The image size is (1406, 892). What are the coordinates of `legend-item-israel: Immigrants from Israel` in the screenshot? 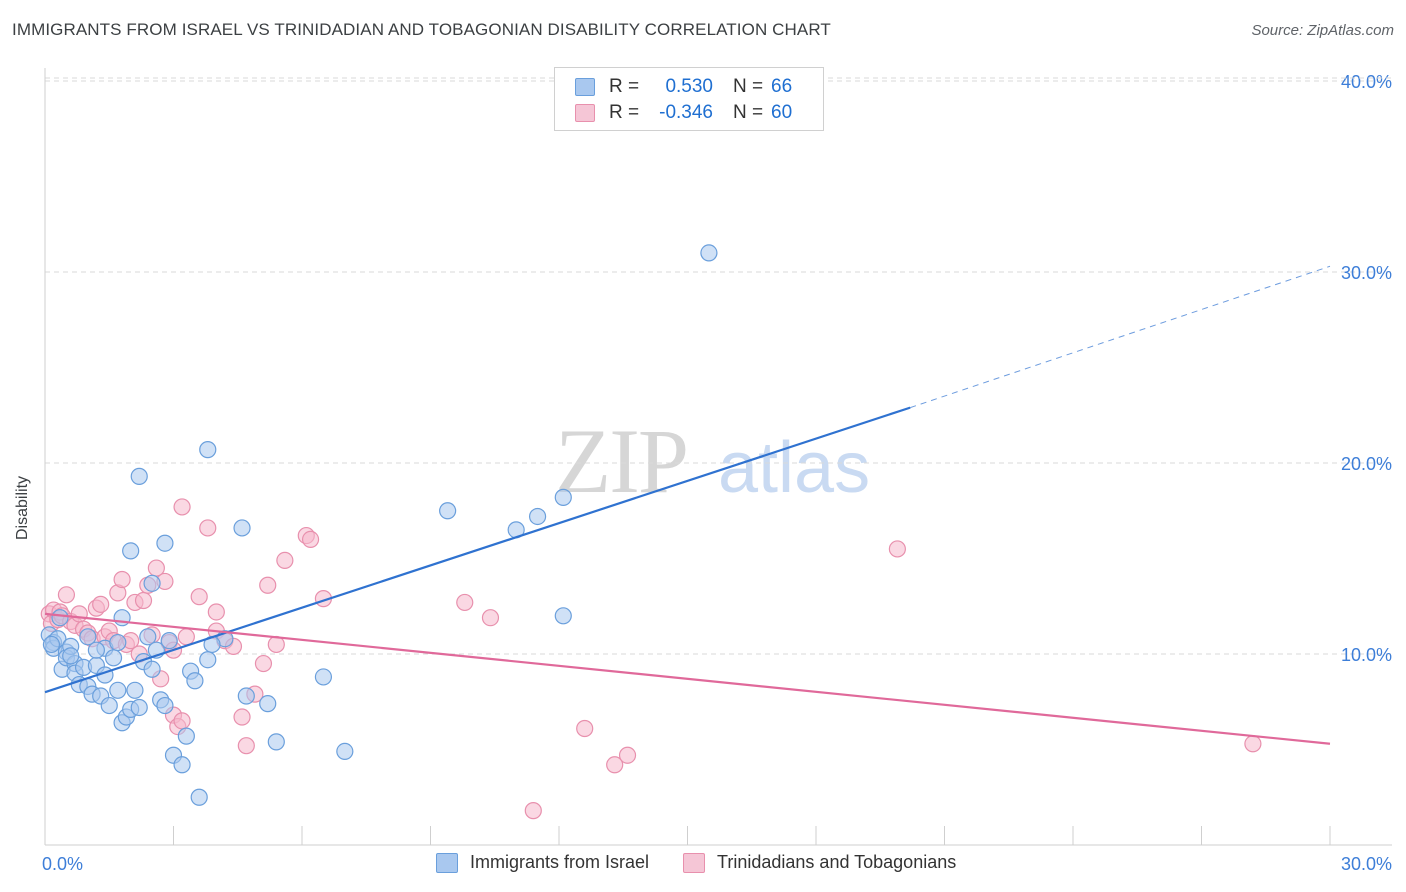 It's located at (542, 862).